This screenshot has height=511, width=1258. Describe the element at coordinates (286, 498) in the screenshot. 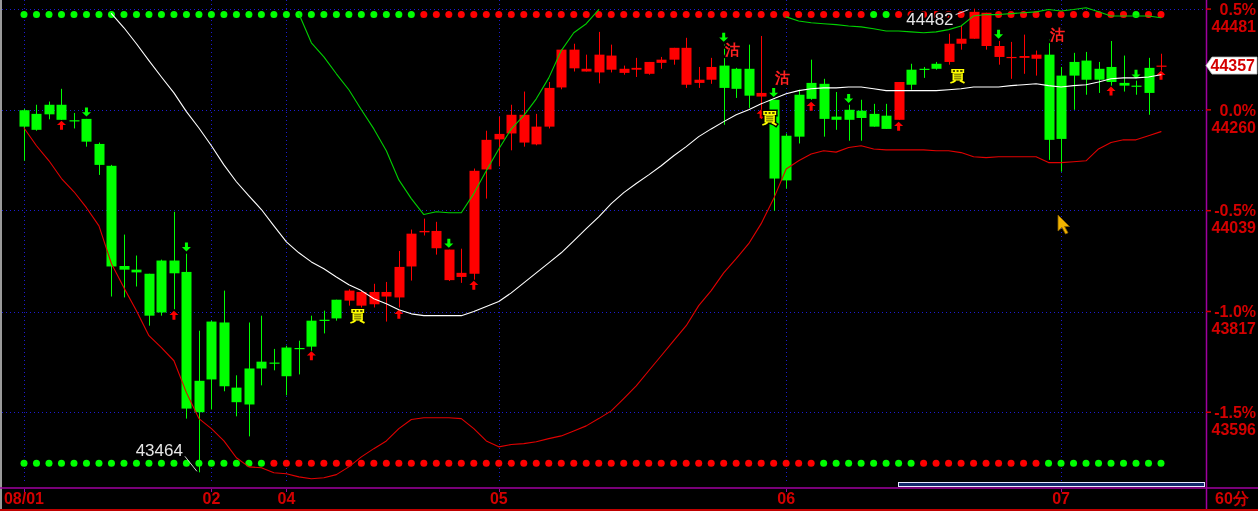

I see `x-tick-label: 04` at that location.